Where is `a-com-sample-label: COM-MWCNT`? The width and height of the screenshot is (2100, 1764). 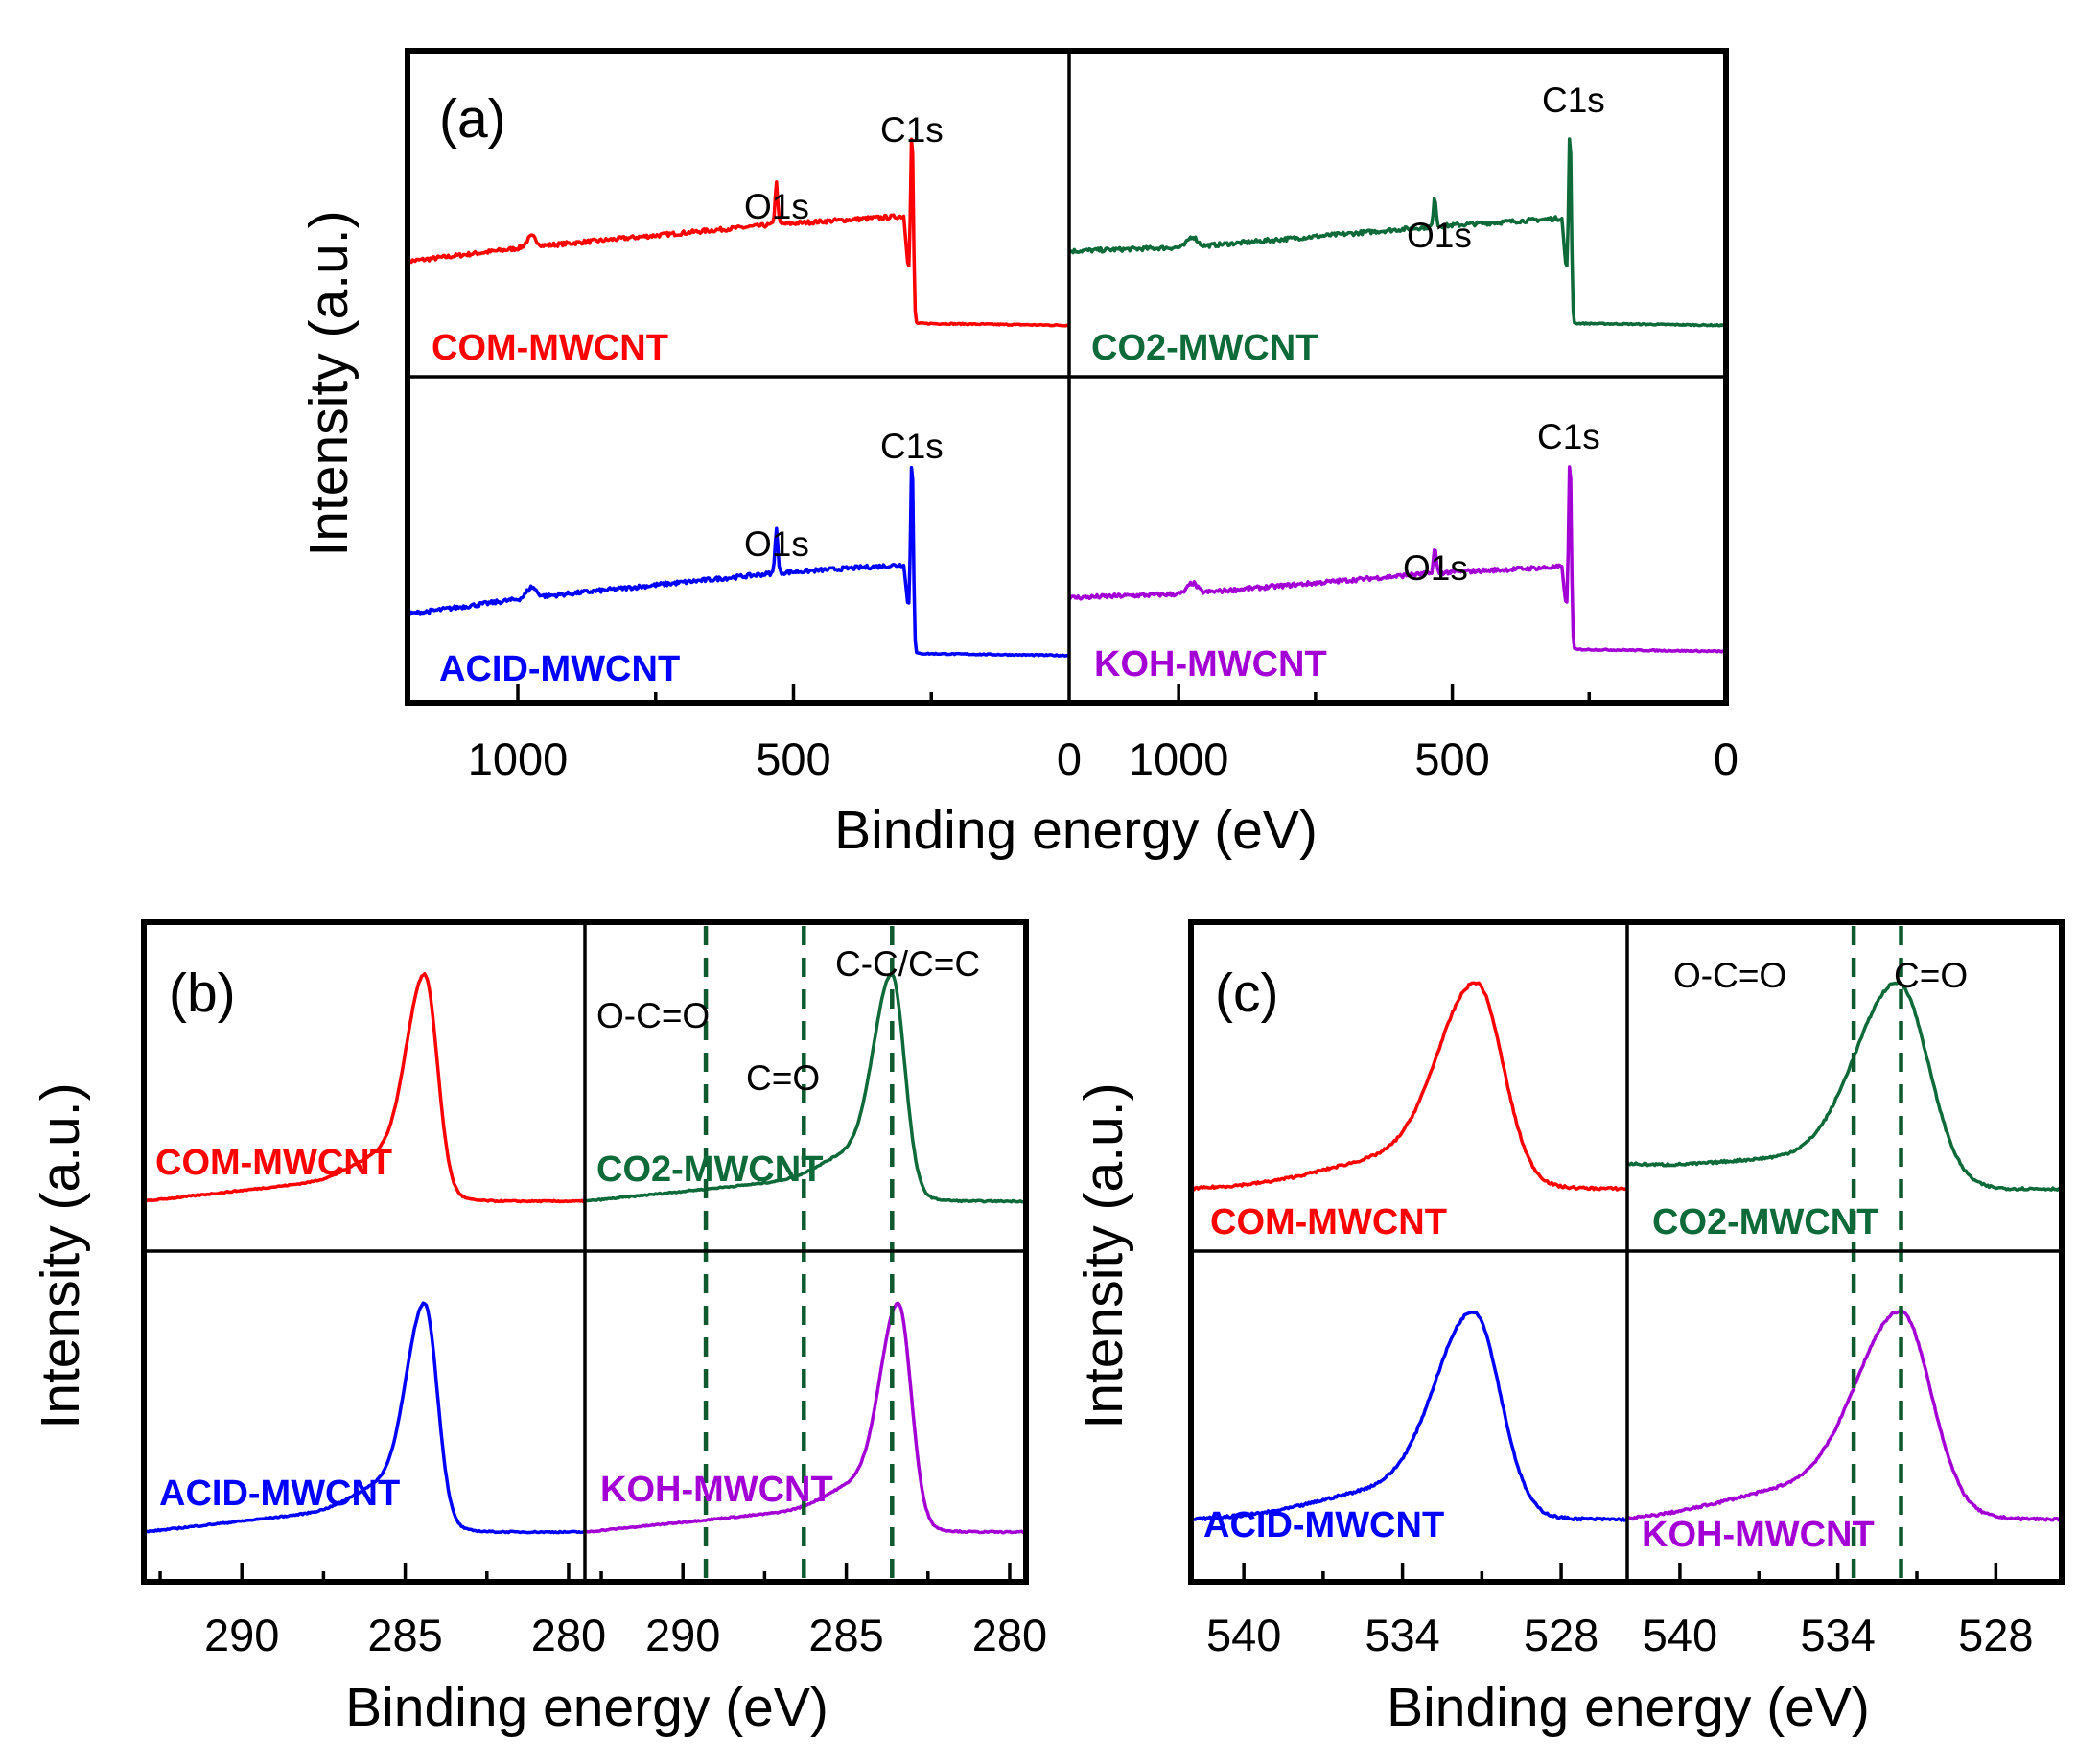 a-com-sample-label: COM-MWCNT is located at coordinates (550, 348).